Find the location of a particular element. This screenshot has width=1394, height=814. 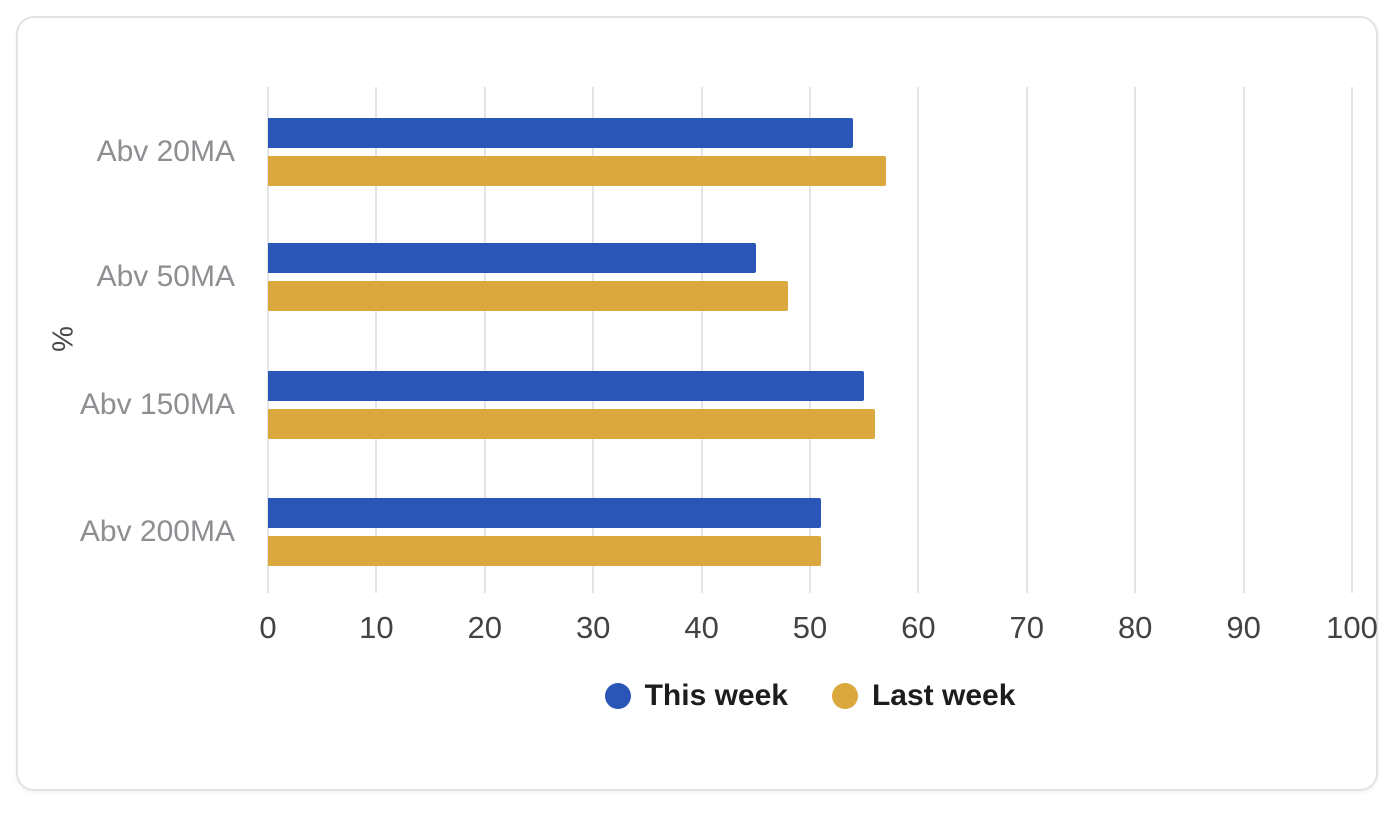

legend-item-last-week: Last week is located at coordinates (923, 696).